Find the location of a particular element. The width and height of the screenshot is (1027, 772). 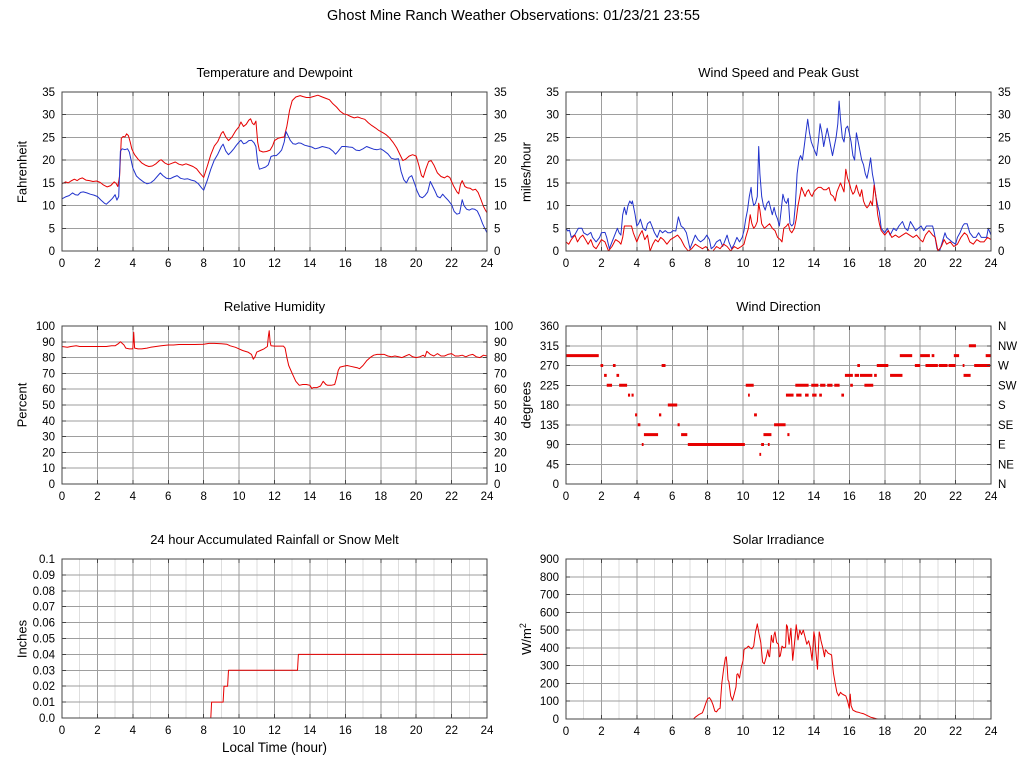

temperature-x-tick: 4 is located at coordinates (133, 264).